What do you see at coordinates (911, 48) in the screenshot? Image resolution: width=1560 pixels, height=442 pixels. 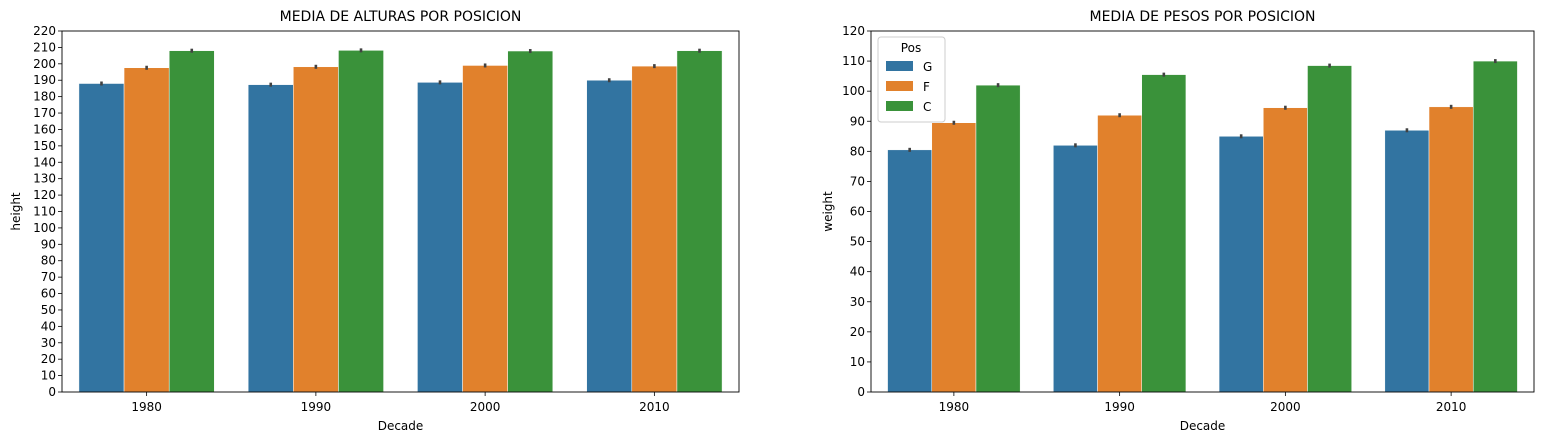 I see `legend-title: Pos` at bounding box center [911, 48].